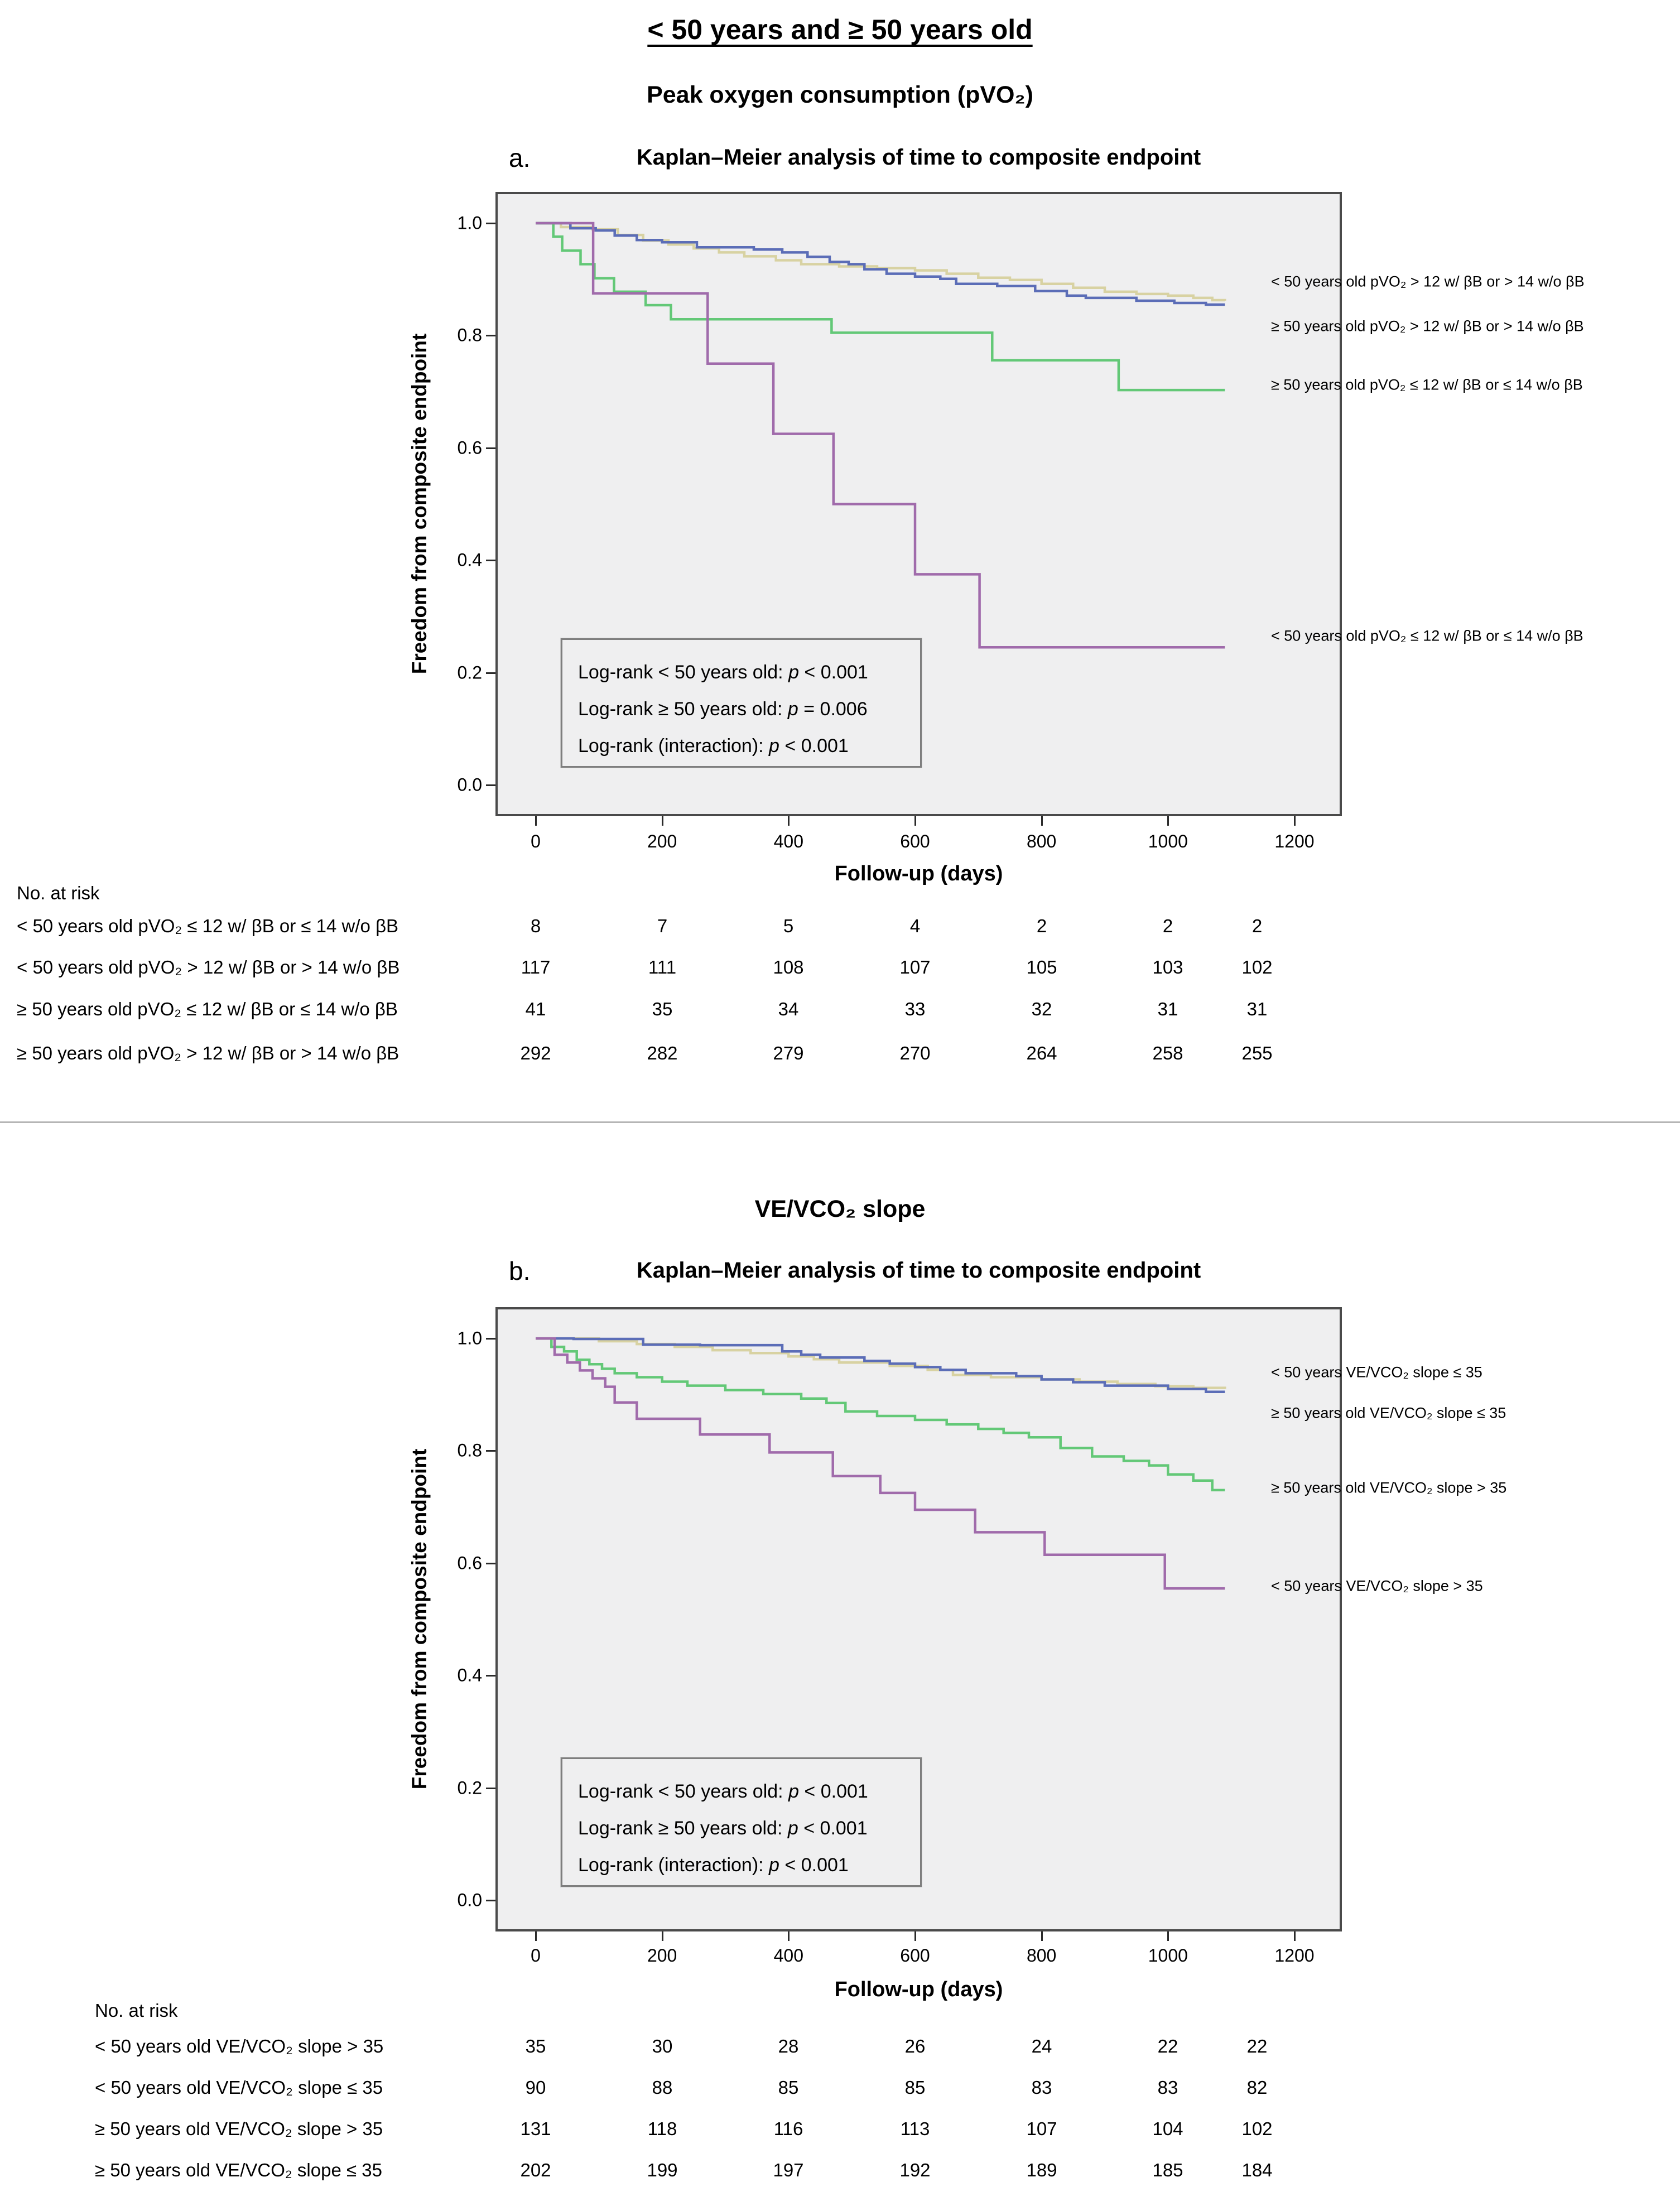  I want to click on risk-count: 90, so click(535, 2087).